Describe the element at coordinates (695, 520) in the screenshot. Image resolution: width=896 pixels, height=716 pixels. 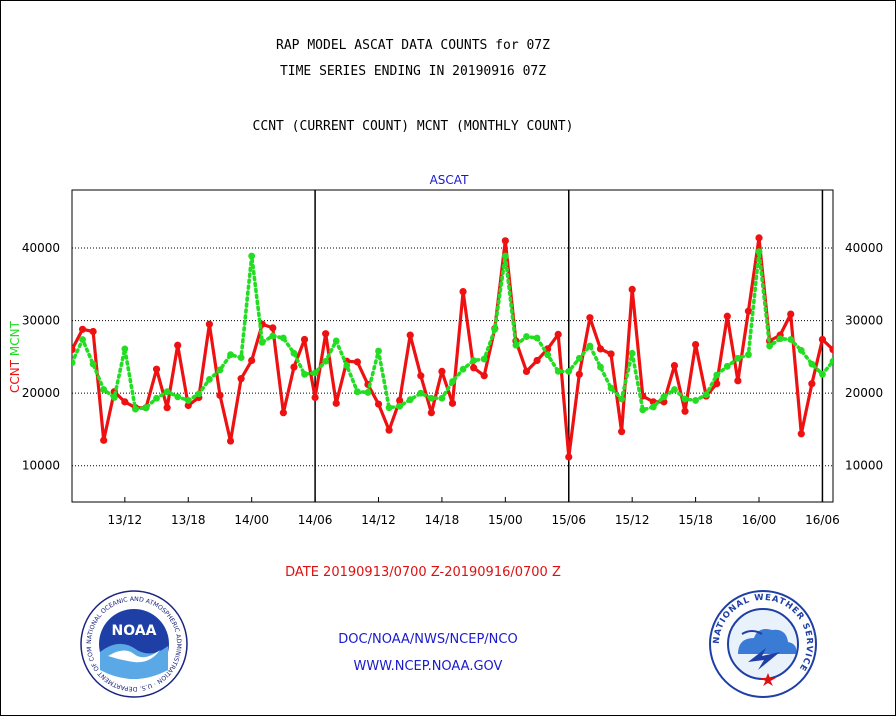
I see `x-tick-label: 15/18` at that location.